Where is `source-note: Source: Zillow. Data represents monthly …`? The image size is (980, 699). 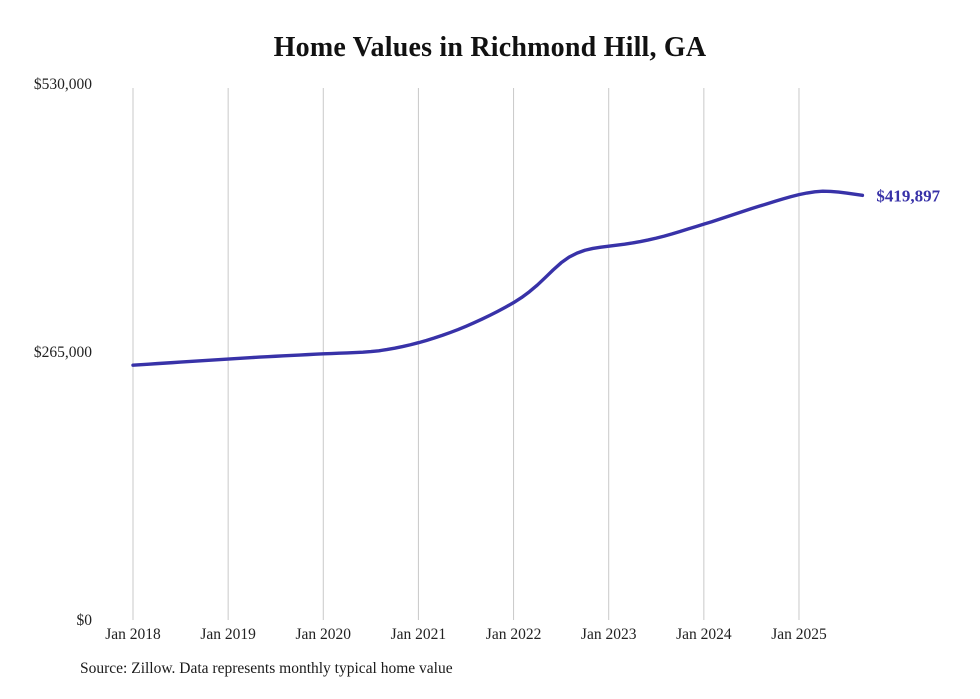
source-note: Source: Zillow. Data represents monthly … is located at coordinates (266, 668).